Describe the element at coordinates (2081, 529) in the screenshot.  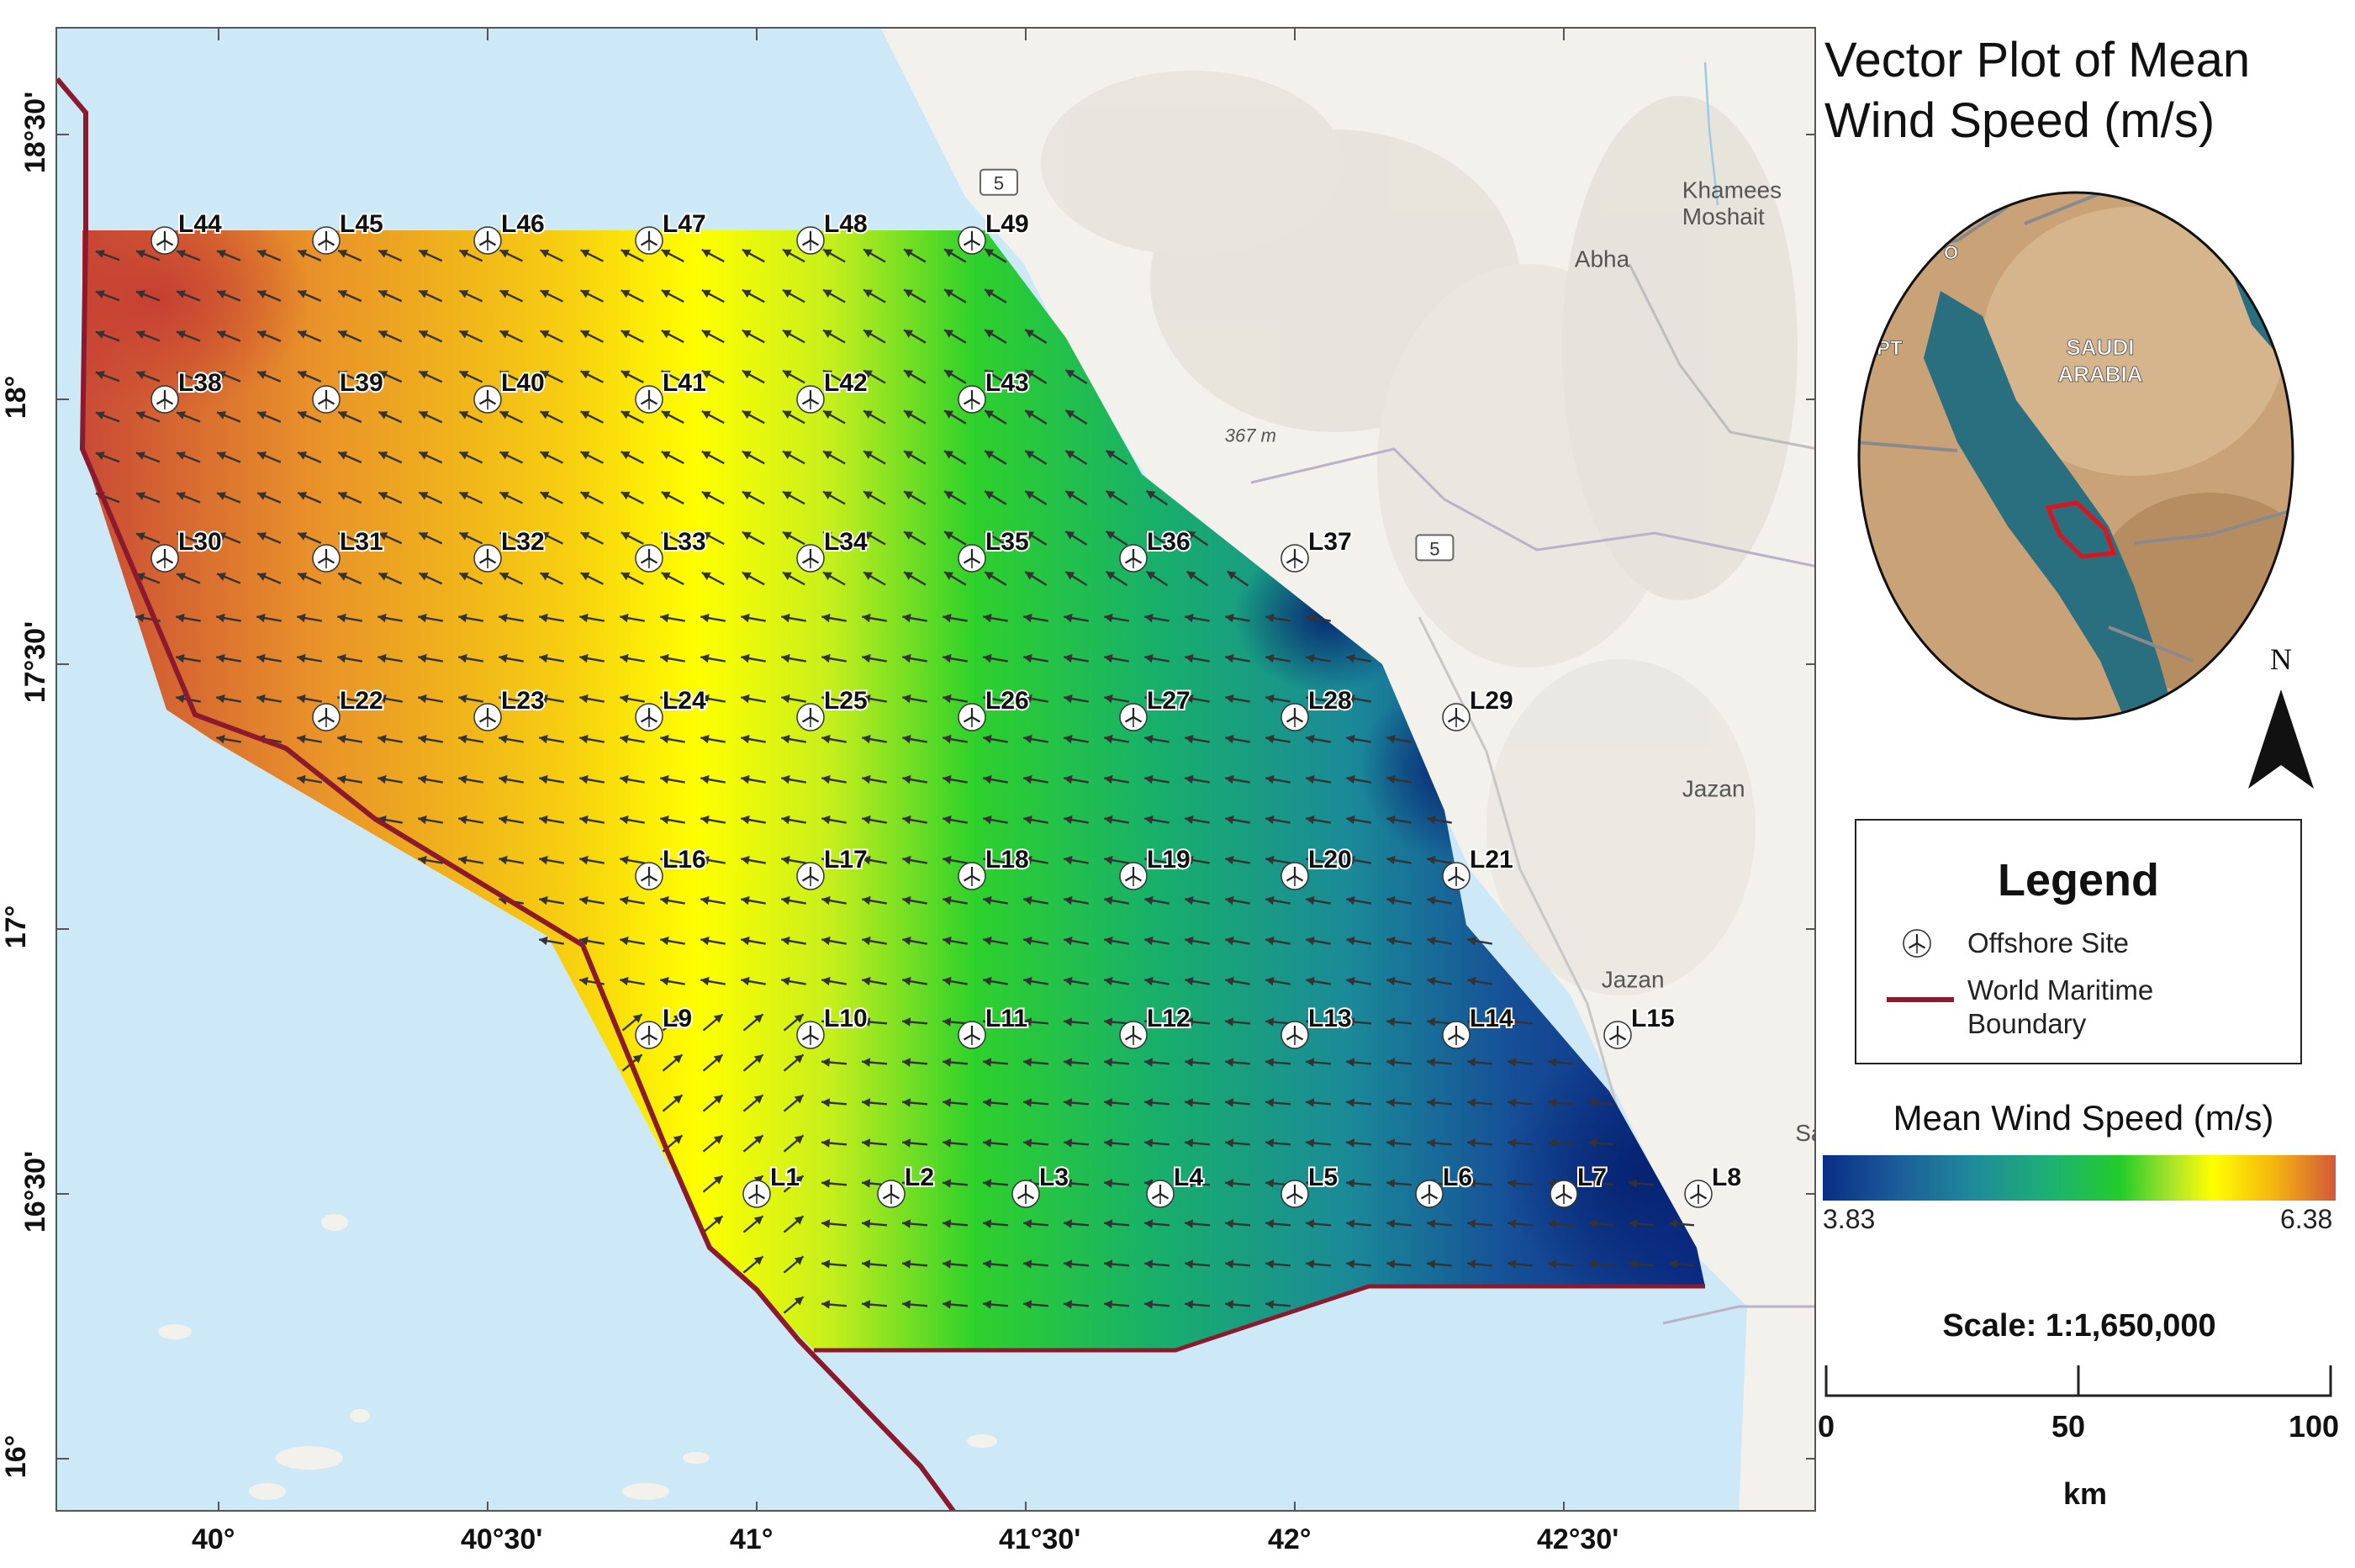
I see `inset-study-area` at that location.